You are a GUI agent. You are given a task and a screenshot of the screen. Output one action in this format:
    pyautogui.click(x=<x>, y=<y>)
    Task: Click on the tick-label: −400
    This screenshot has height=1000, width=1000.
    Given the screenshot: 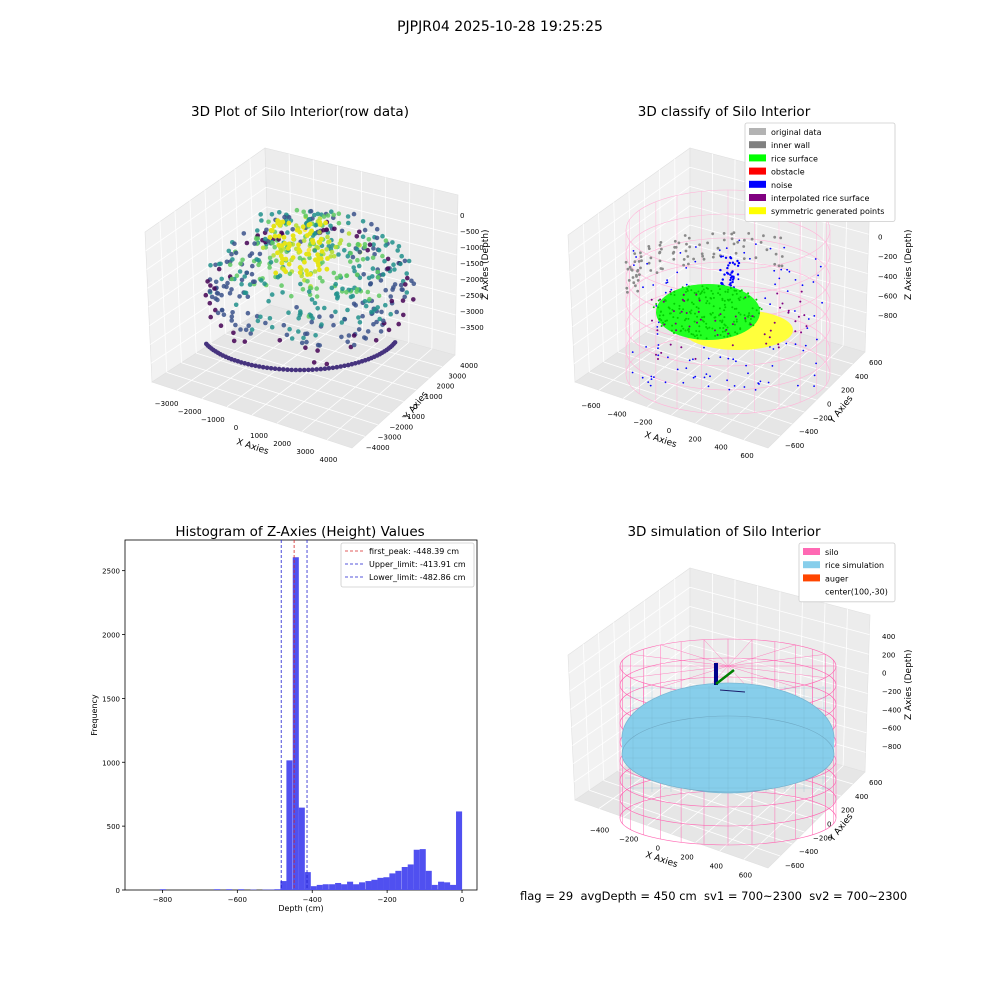 What is the action you would take?
    pyautogui.click(x=891, y=710)
    